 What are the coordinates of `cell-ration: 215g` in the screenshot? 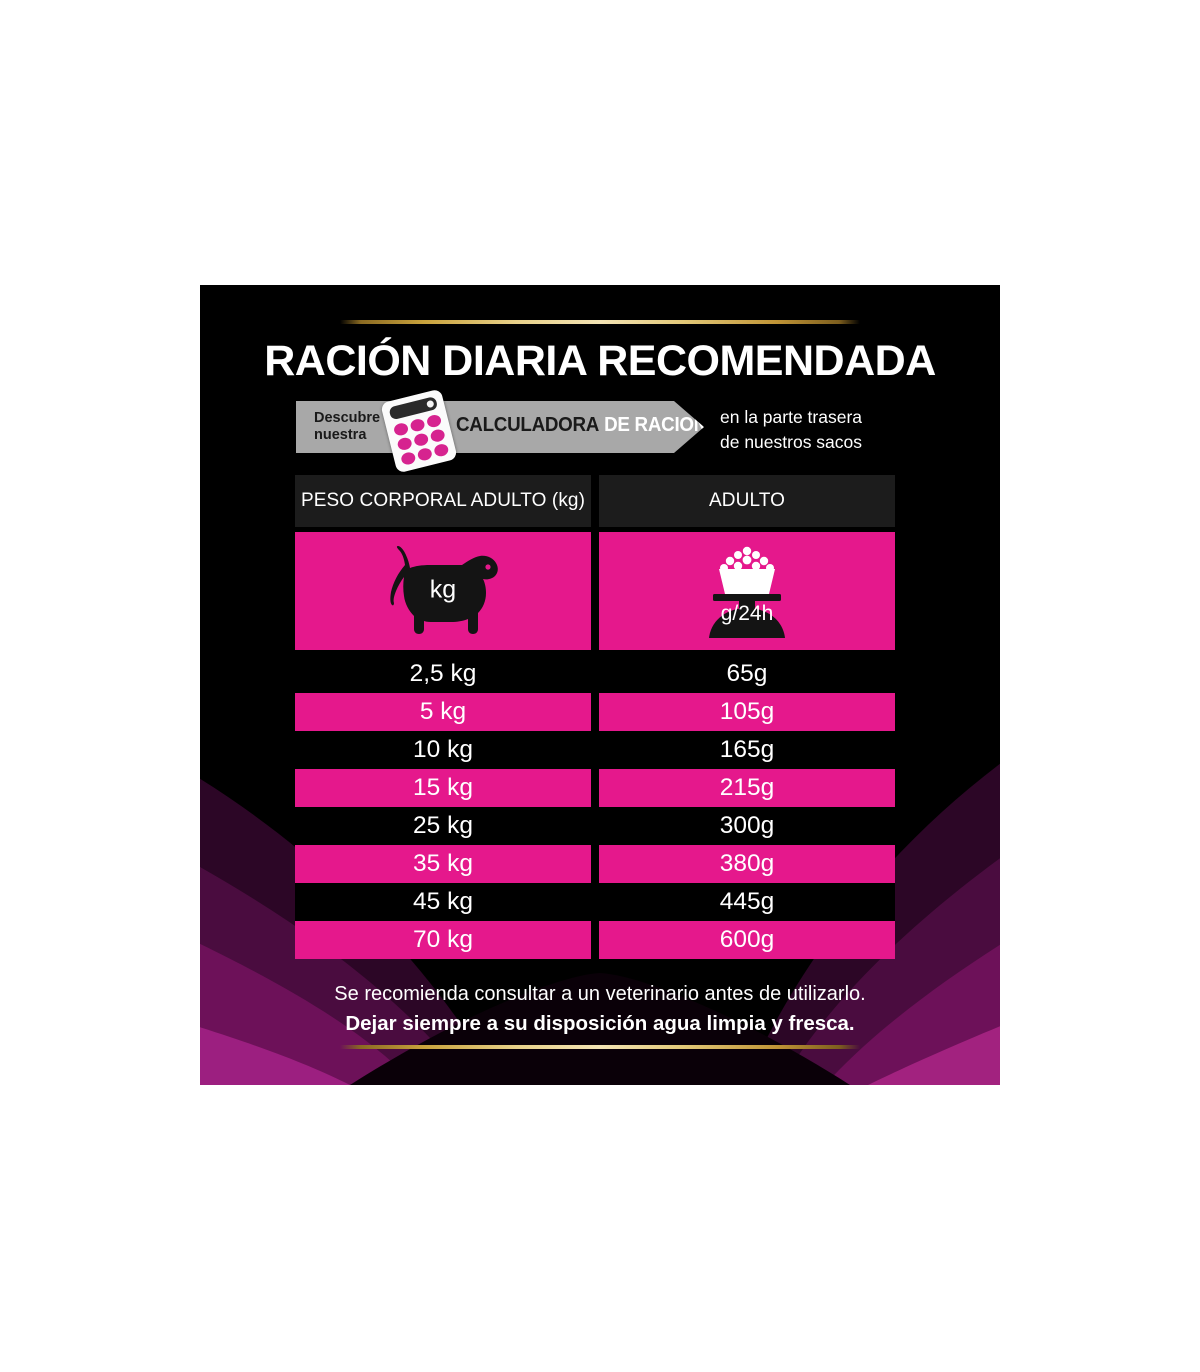 It's located at (747, 788).